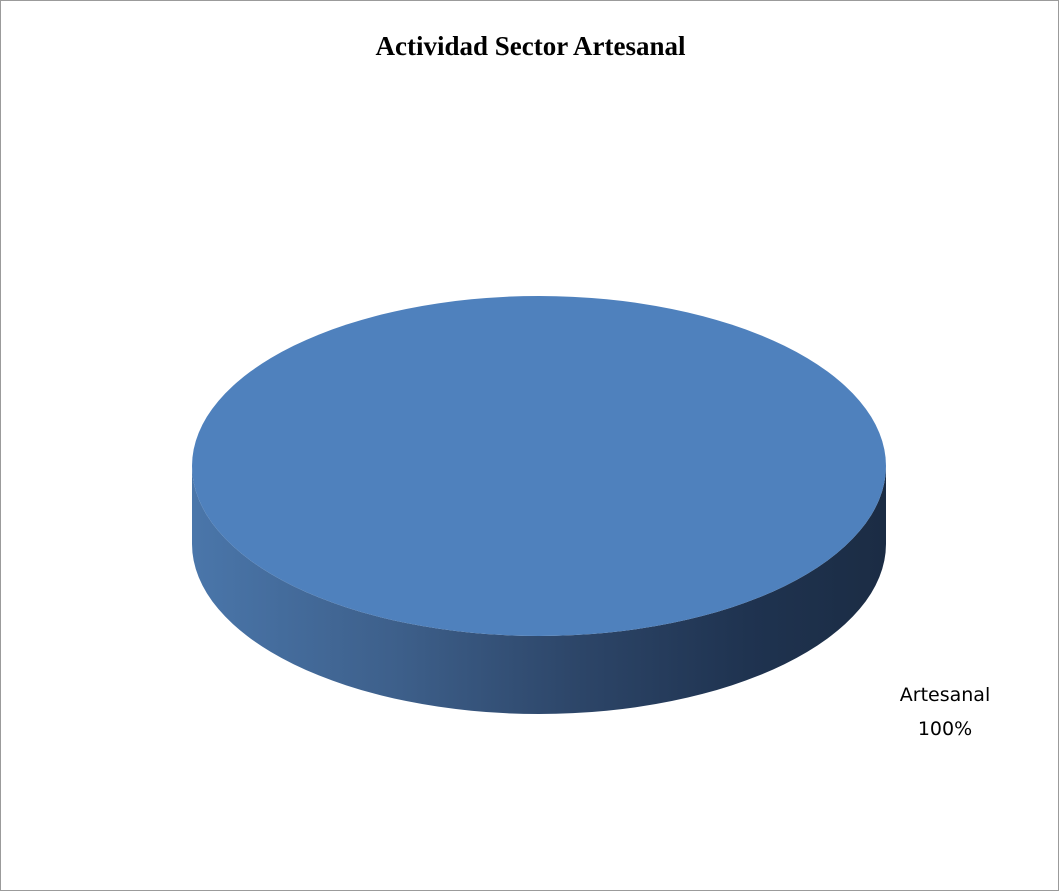  Describe the element at coordinates (945, 729) in the screenshot. I see `slice-label-value: 100%` at that location.